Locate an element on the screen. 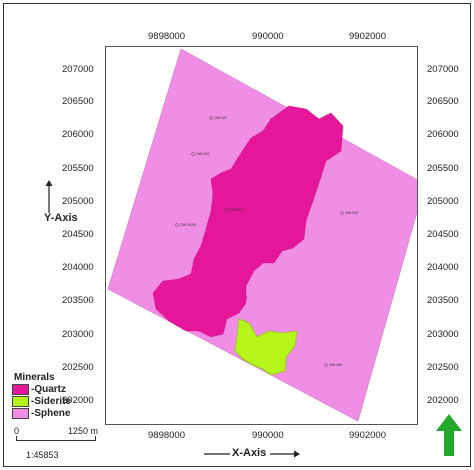 The height and width of the screenshot is (470, 474). y-tick-right: 203000 is located at coordinates (443, 334).